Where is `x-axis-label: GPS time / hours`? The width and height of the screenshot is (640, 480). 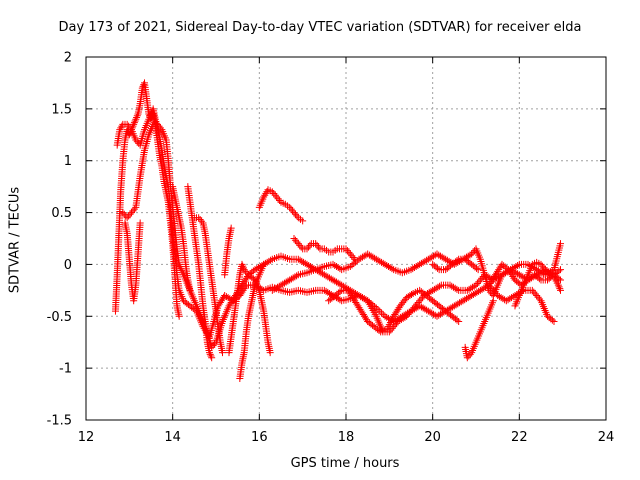
x-axis-label: GPS time / hours is located at coordinates (345, 463).